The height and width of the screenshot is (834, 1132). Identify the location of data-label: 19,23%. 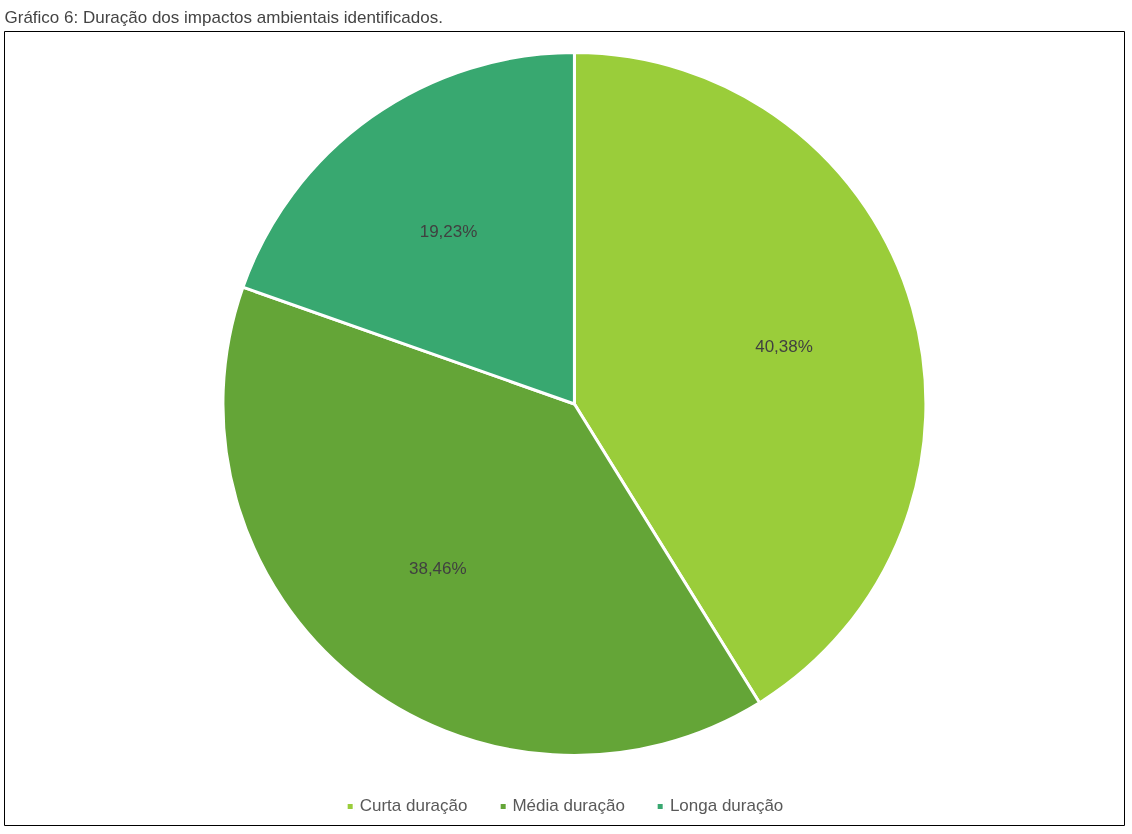
(448, 232).